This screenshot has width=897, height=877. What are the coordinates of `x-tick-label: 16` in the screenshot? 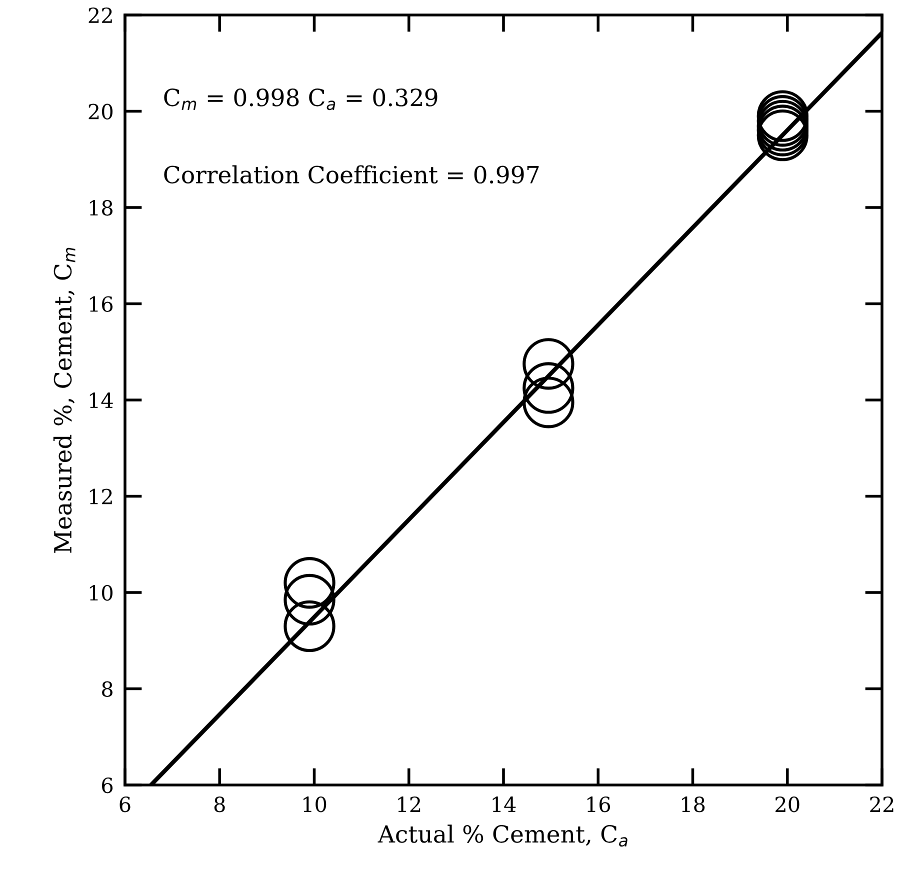 It's located at (598, 804).